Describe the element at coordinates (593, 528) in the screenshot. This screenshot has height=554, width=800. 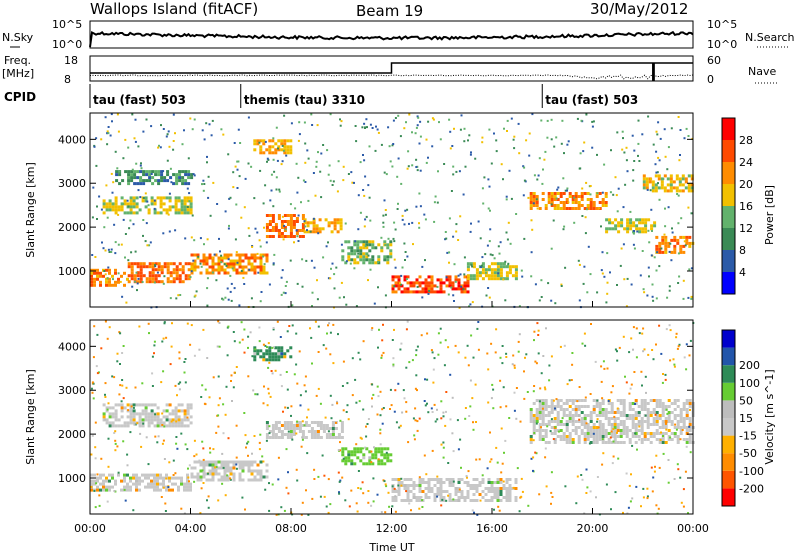
I see `x-tick-label-5: 20:00` at that location.